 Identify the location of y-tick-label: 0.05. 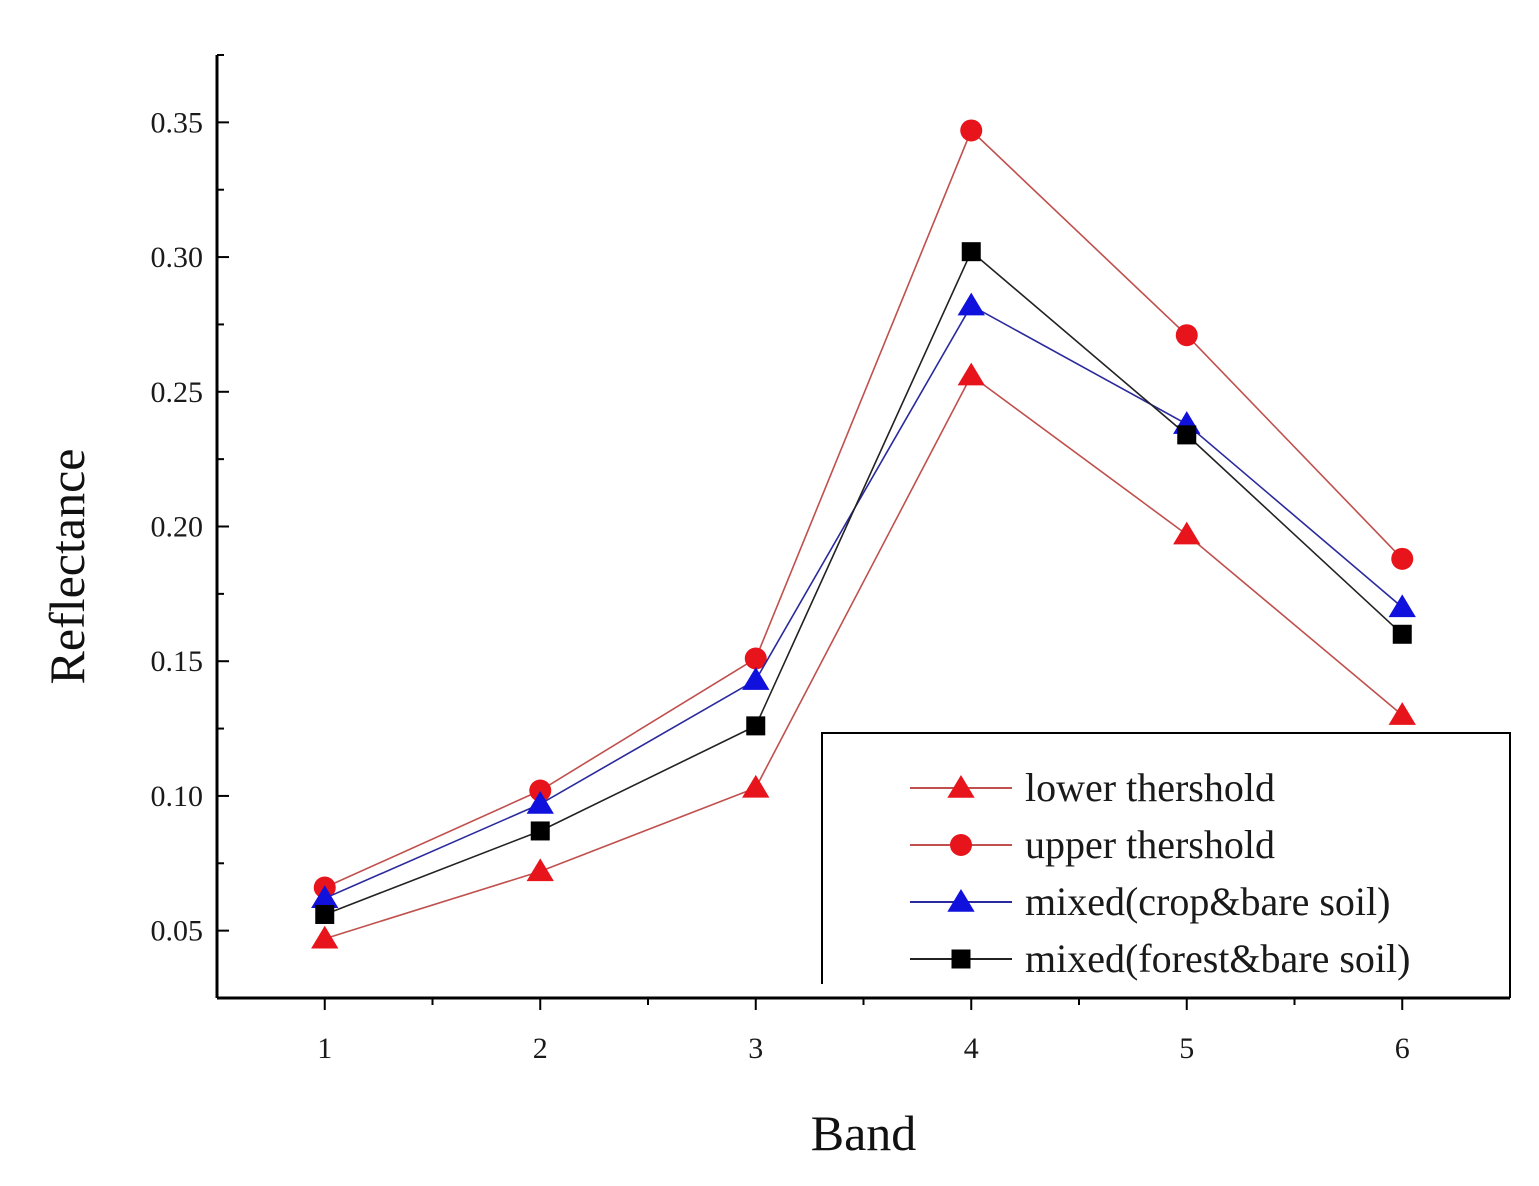
(177, 931).